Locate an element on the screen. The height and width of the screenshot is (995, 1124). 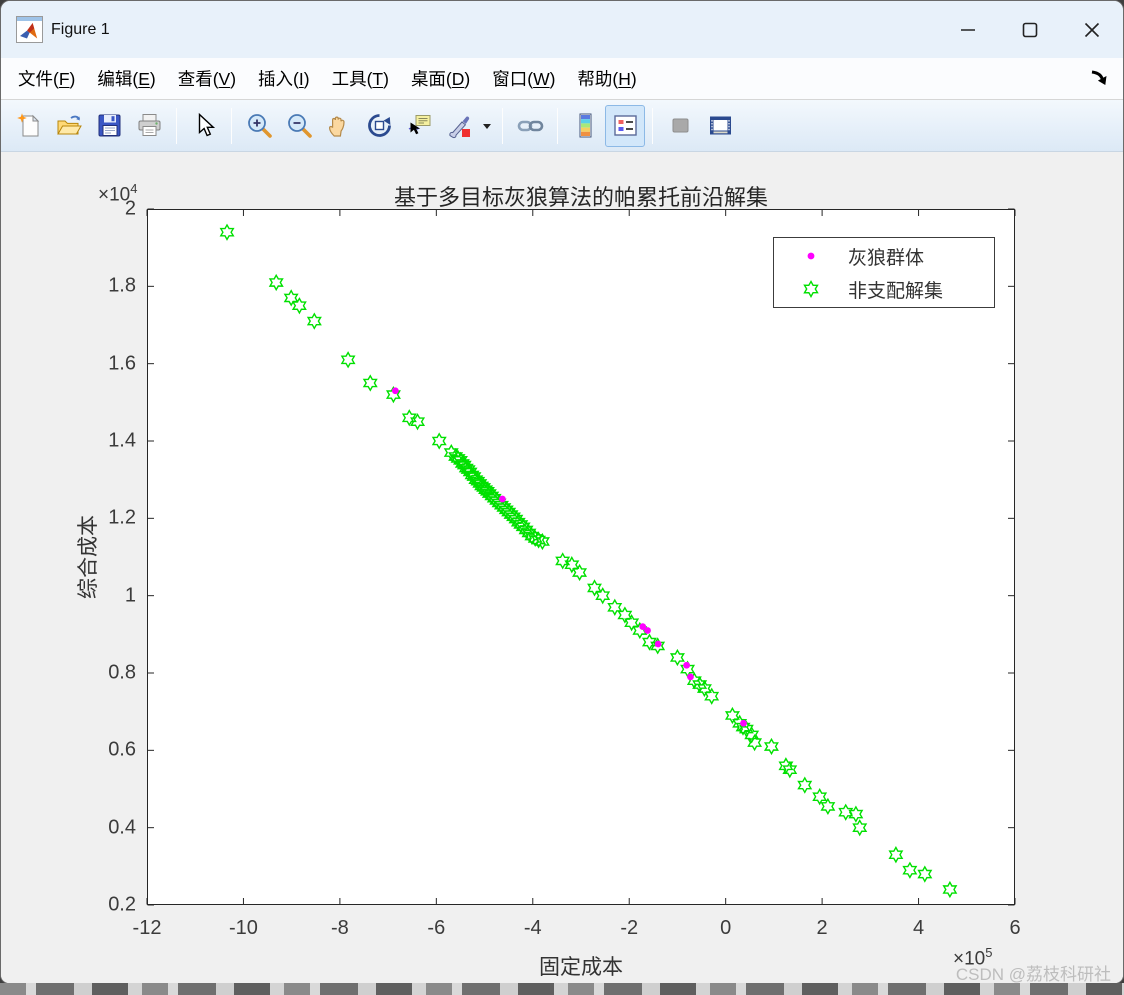
window-controls is located at coordinates (1030, 29).